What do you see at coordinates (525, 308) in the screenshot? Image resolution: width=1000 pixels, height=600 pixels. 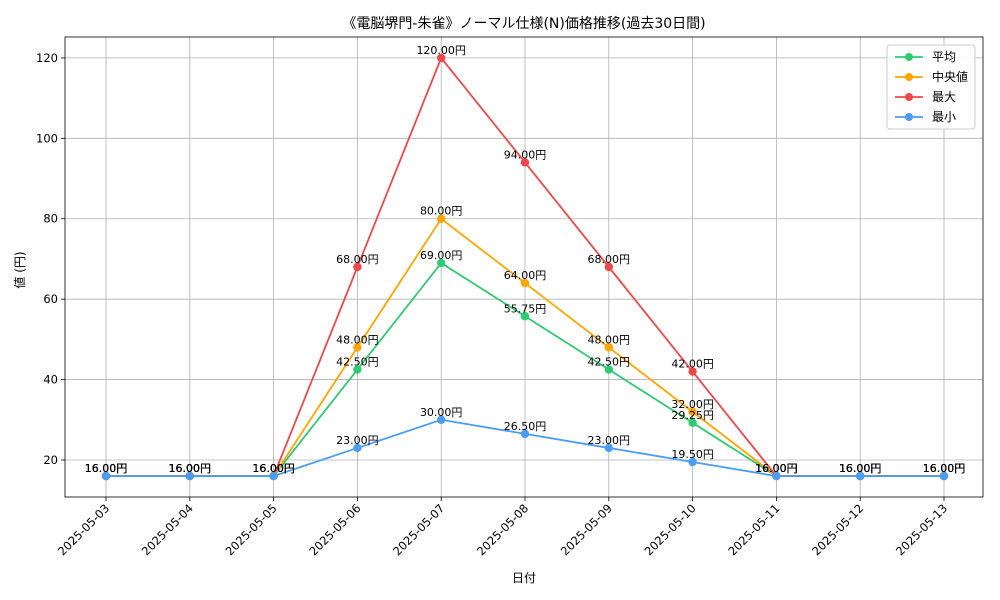 I see `data-label: 55.75円` at bounding box center [525, 308].